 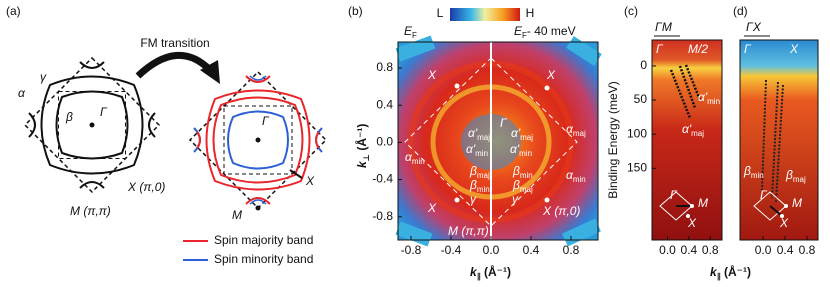 What do you see at coordinates (779, 140) in the screenshot?
I see `cut-d` at bounding box center [779, 140].